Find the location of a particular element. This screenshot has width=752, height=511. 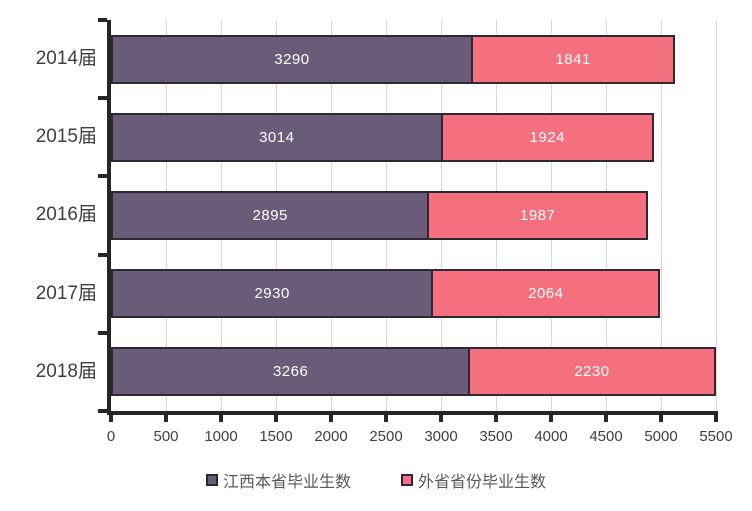

legend-item: 江西本省毕业生数 is located at coordinates (278, 480).